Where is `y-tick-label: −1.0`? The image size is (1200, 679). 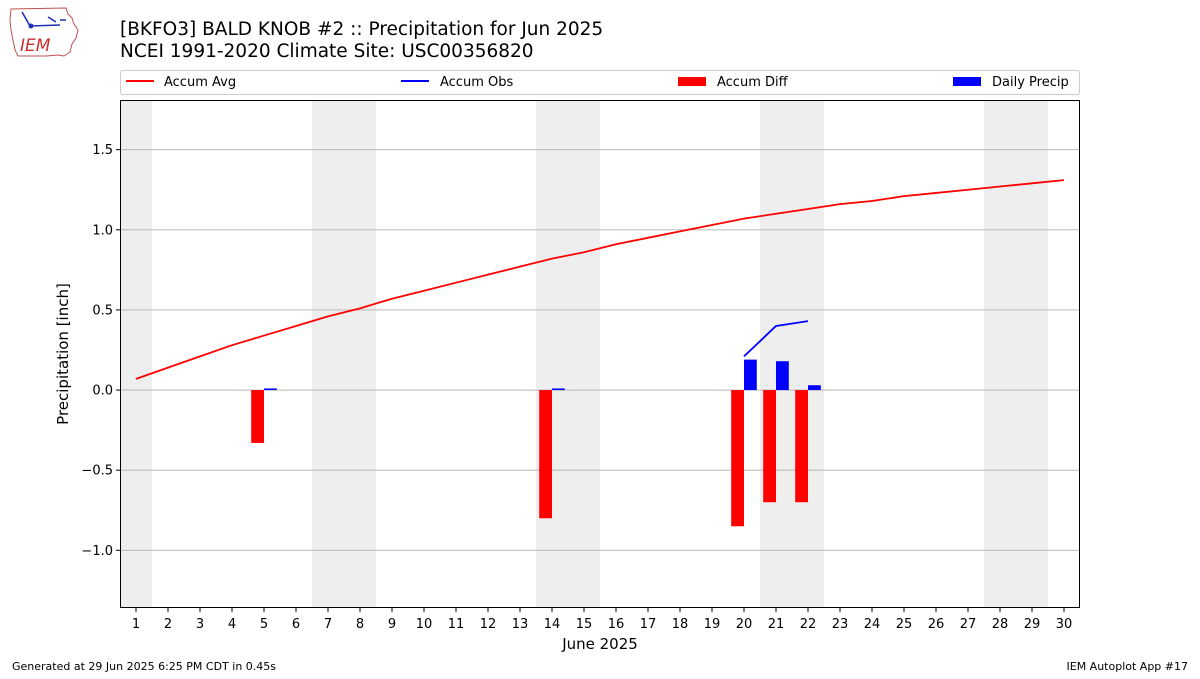 y-tick-label: −1.0 is located at coordinates (97, 551).